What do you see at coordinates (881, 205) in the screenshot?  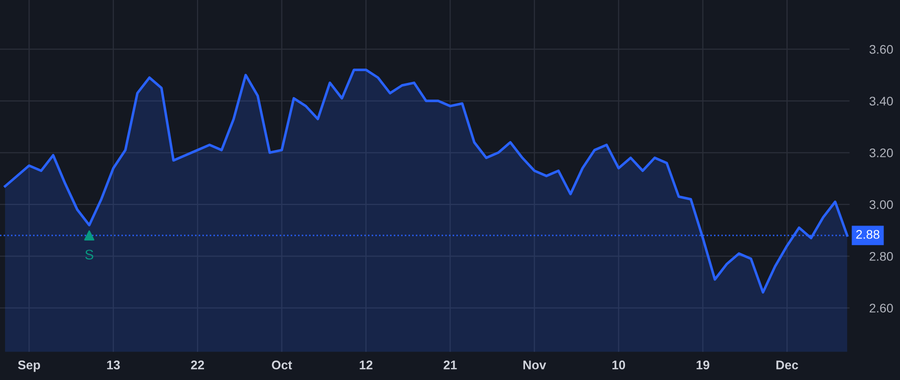 I see `y-tick-label: 3.00` at bounding box center [881, 205].